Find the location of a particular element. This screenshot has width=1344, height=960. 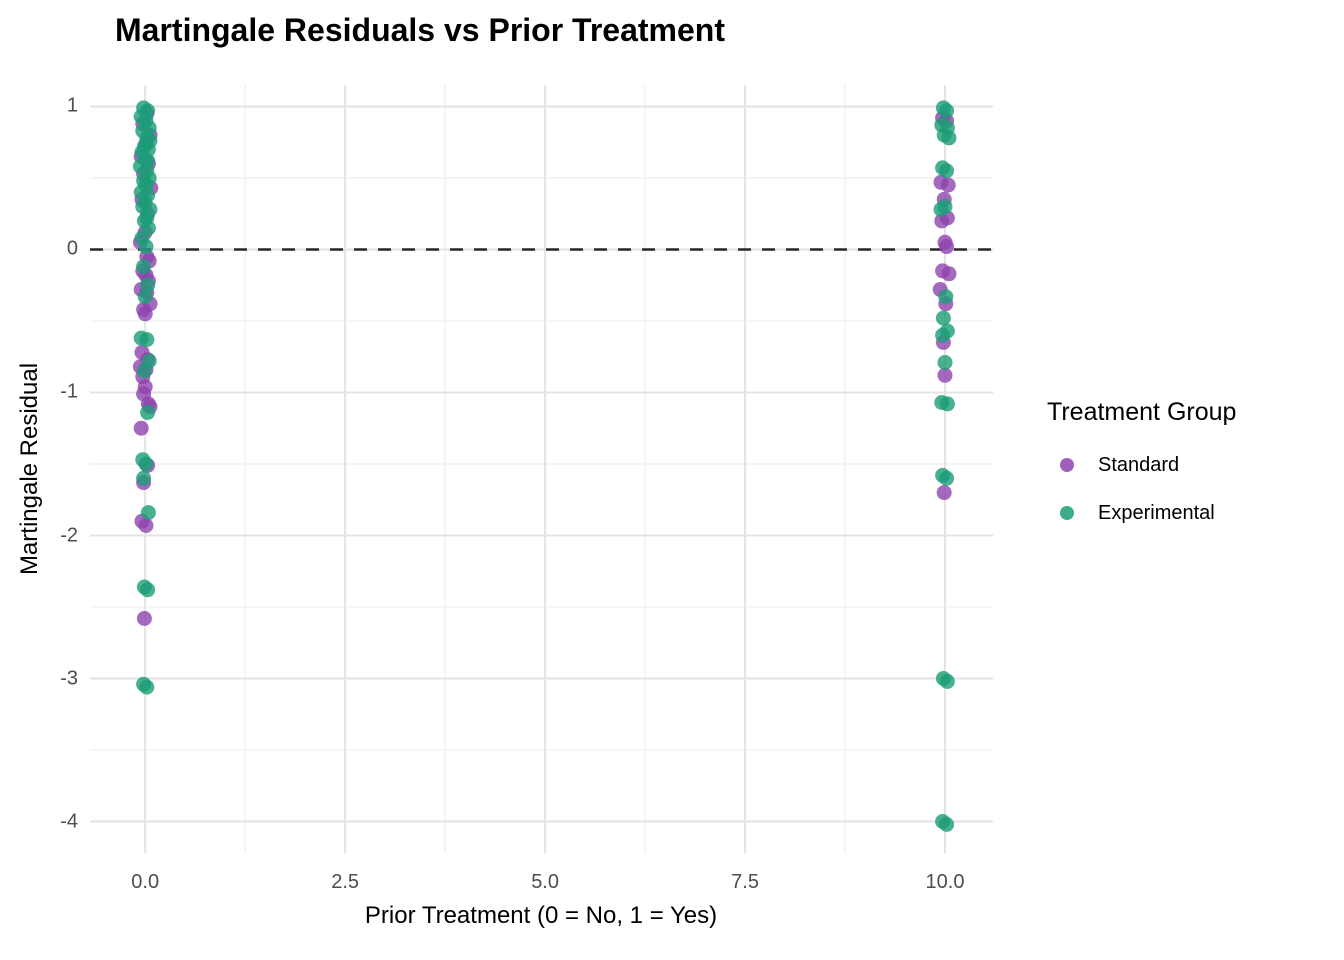

legend: Treatment Group Standard Experimental is located at coordinates (1192, 472).